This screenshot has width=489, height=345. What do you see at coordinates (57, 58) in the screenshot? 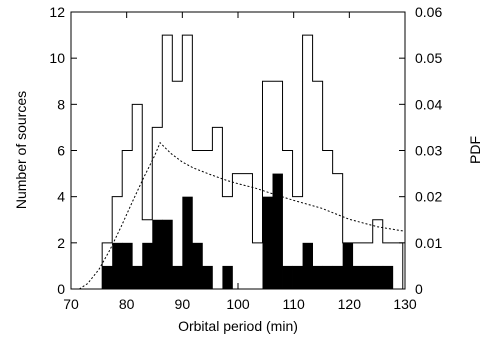
I see `y-tick-label-5: 10` at bounding box center [57, 58].